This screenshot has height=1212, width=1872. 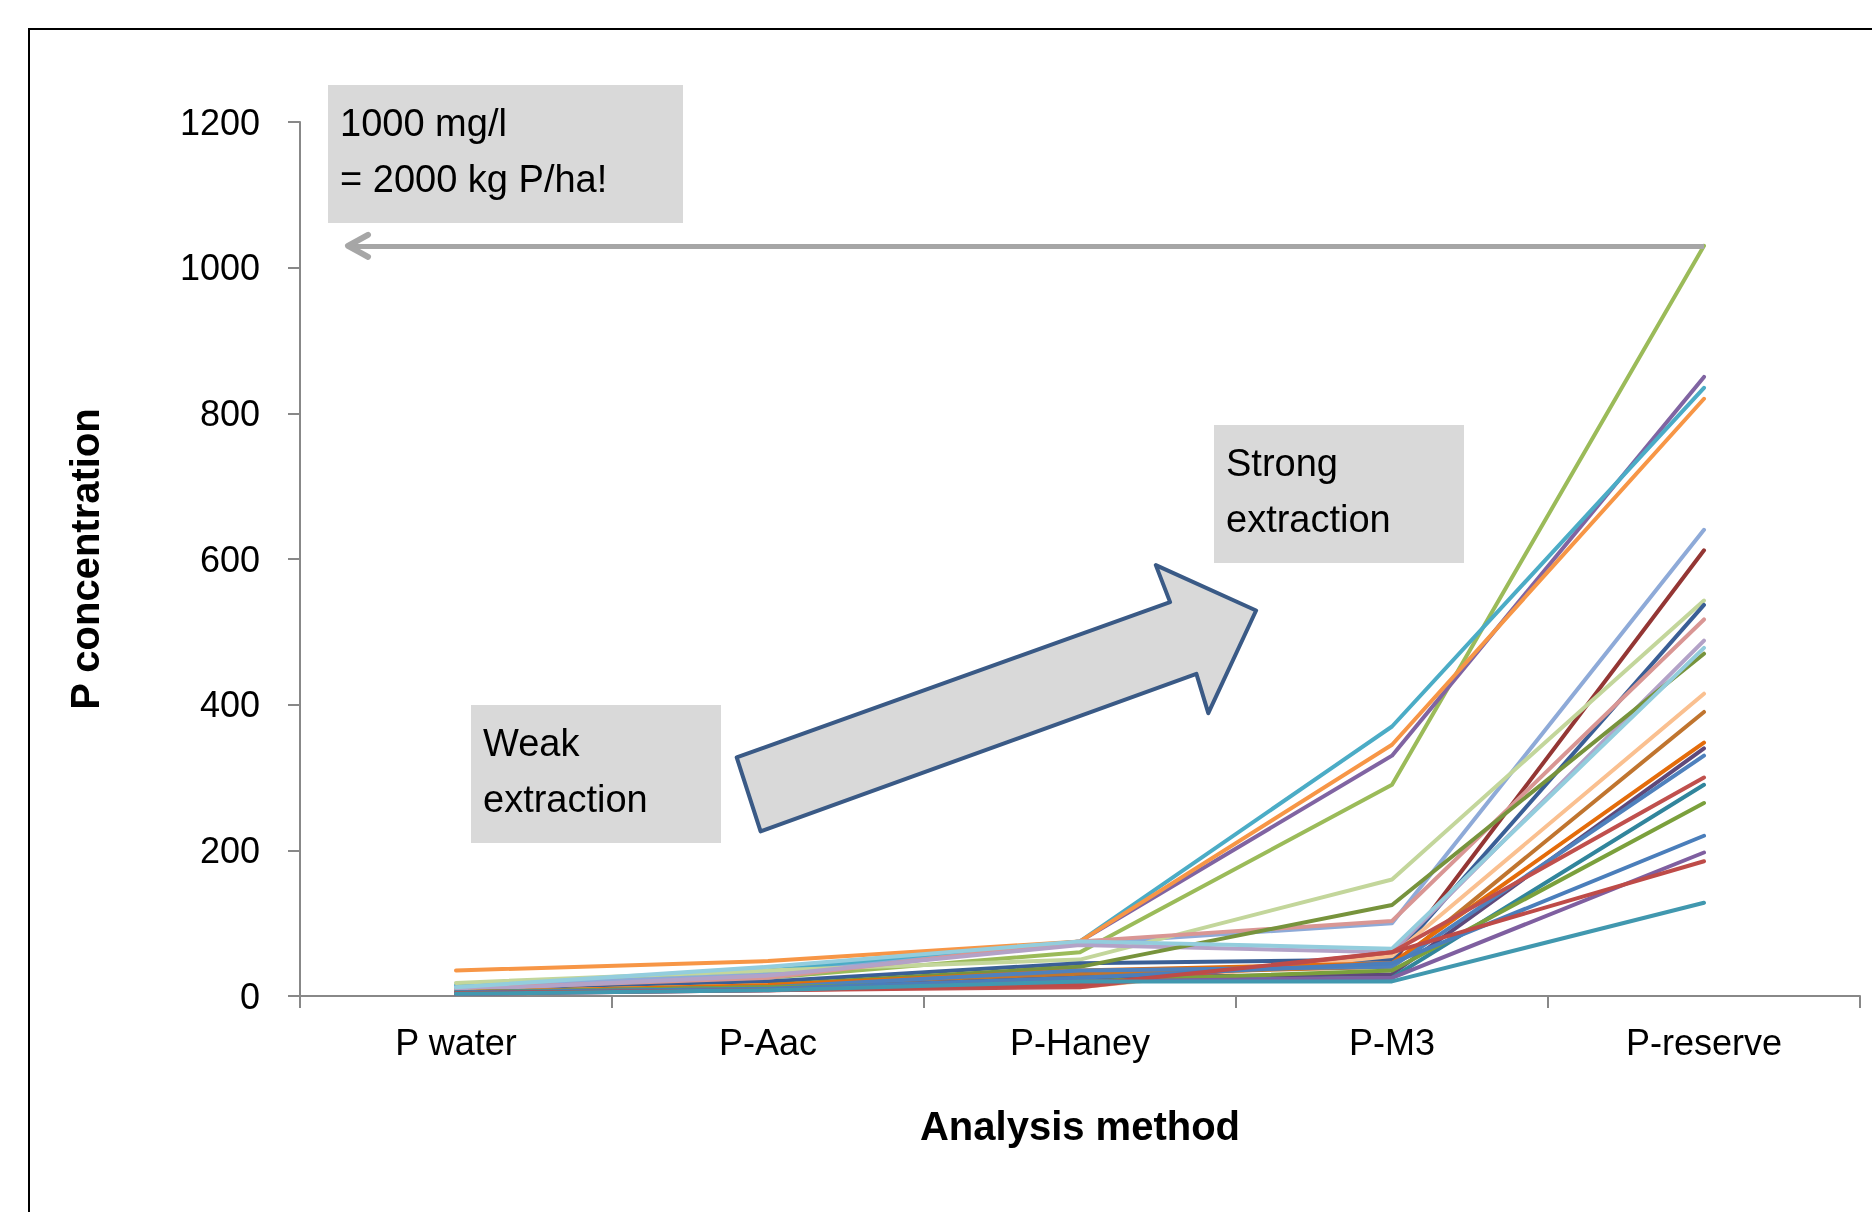 What do you see at coordinates (768, 1042) in the screenshot?
I see `x-tick-label: P-Aac` at bounding box center [768, 1042].